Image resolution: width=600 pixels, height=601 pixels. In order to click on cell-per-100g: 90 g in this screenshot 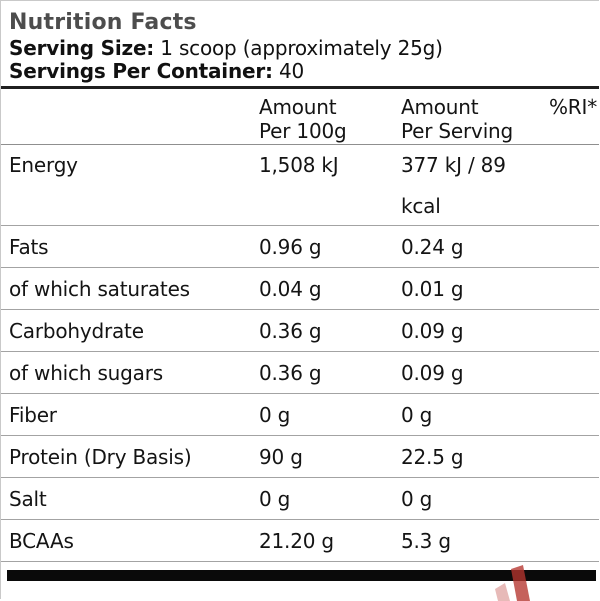, I will do `click(281, 456)`.